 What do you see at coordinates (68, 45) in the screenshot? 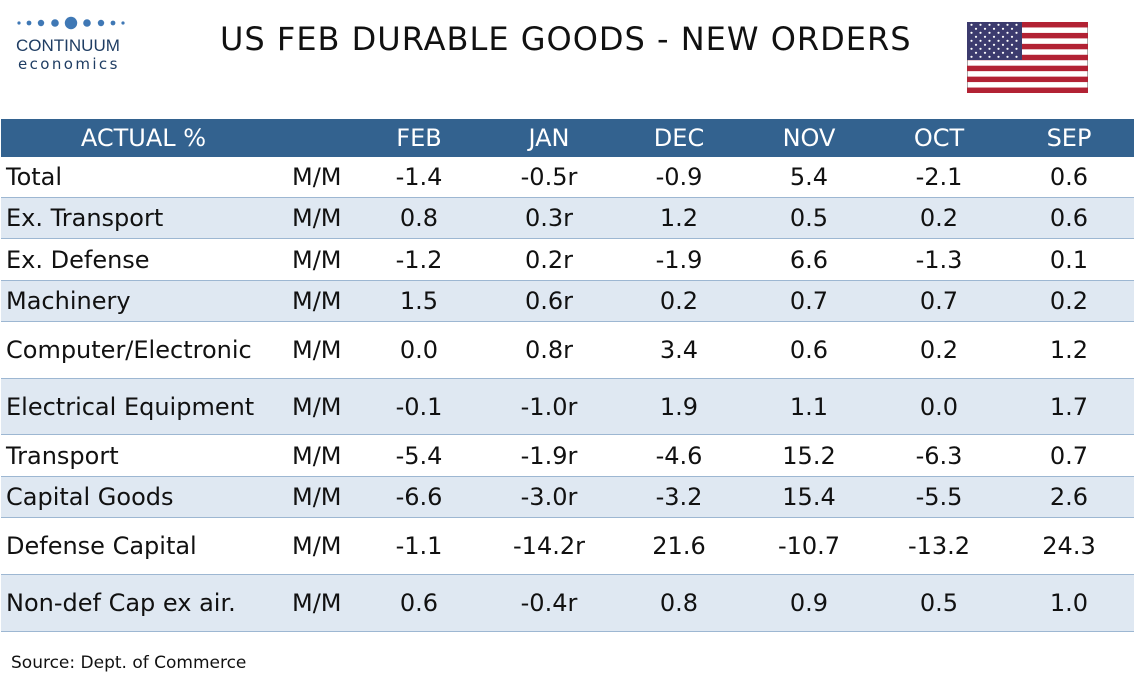
I see `logo-name: CONTINUUM` at bounding box center [68, 45].